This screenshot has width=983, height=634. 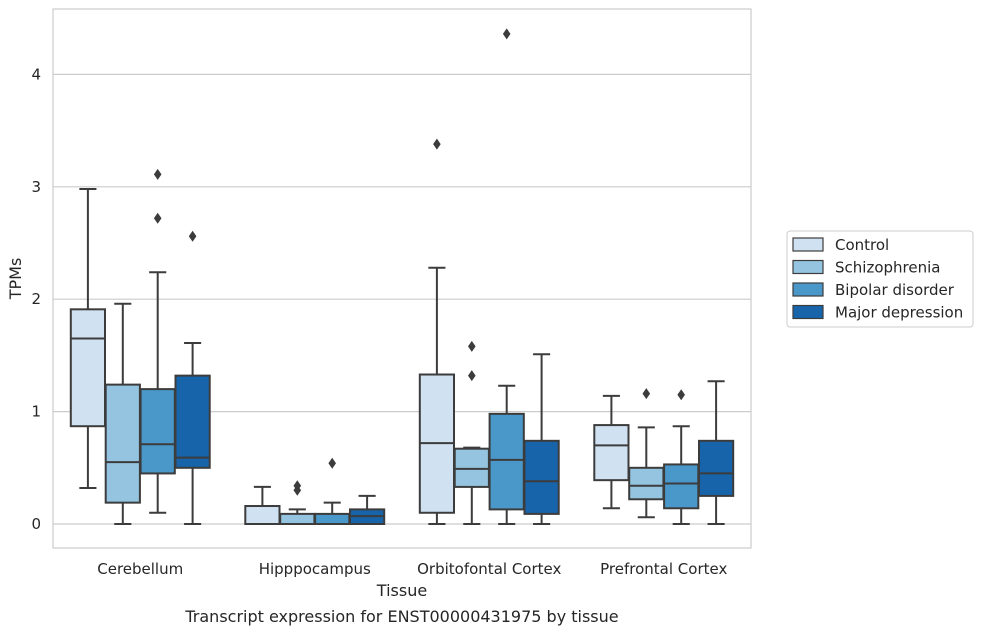 What do you see at coordinates (895, 290) in the screenshot?
I see `legend-label: Bipolar disorder` at bounding box center [895, 290].